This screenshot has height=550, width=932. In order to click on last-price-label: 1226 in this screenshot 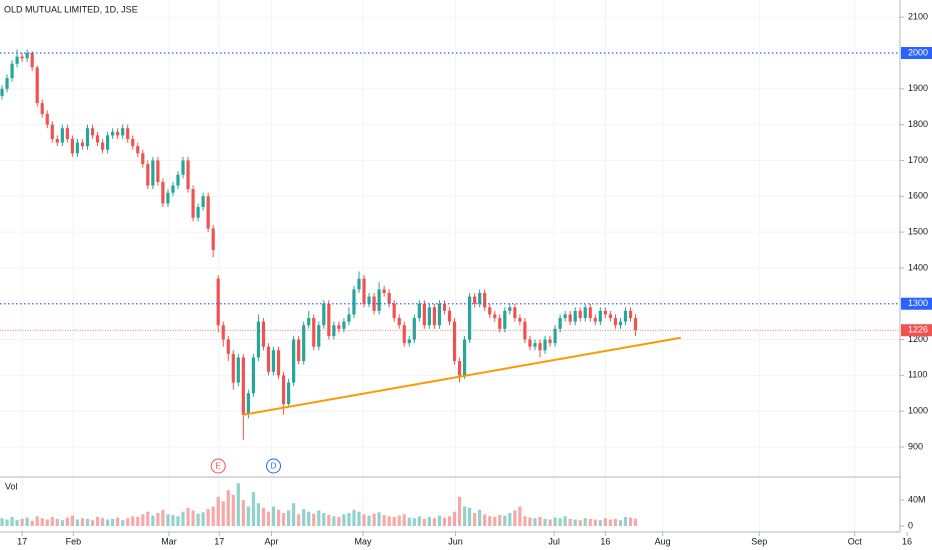, I will do `click(918, 330)`.